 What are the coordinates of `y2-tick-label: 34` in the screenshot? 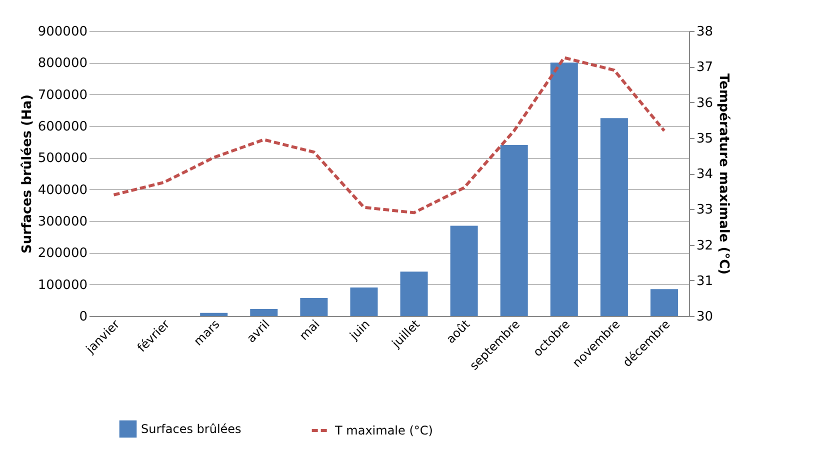 It's located at (705, 174).